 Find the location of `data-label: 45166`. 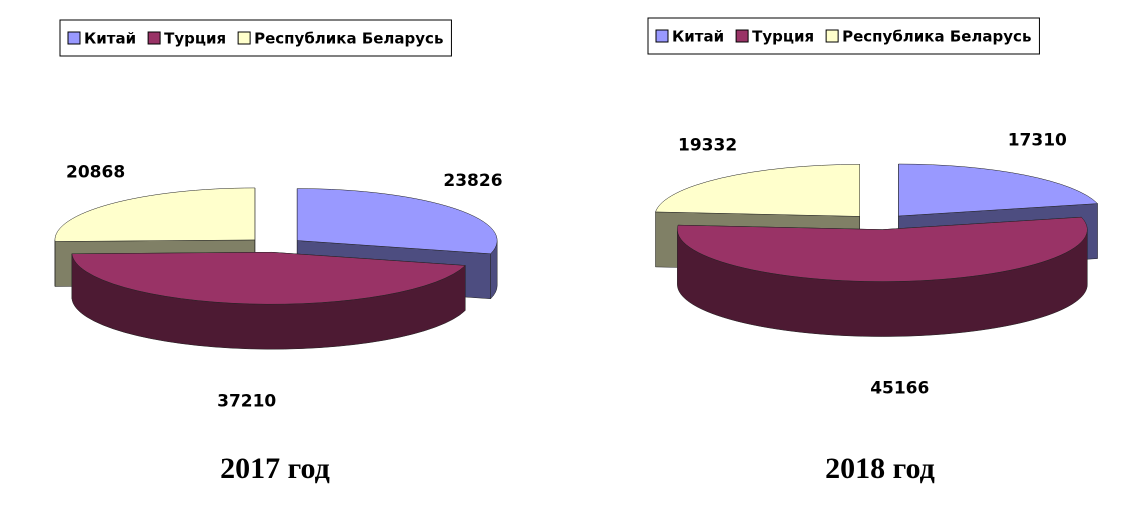

data-label: 45166 is located at coordinates (899, 389).